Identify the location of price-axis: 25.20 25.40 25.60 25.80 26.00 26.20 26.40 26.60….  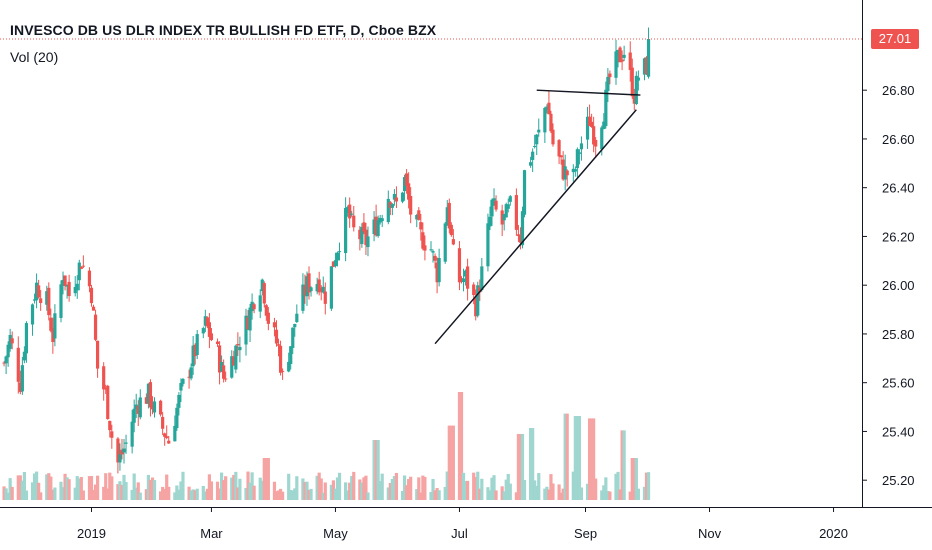
(888, 285).